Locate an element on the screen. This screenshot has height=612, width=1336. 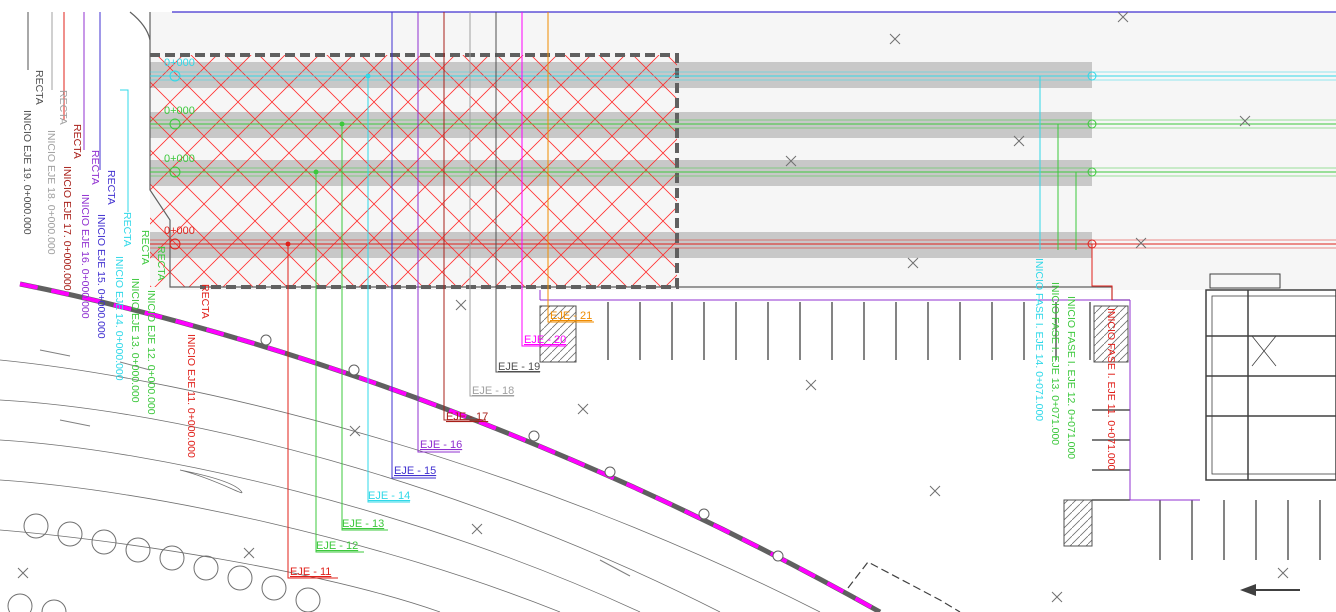
label-recta-14: RECTA is located at coordinates (127, 229).